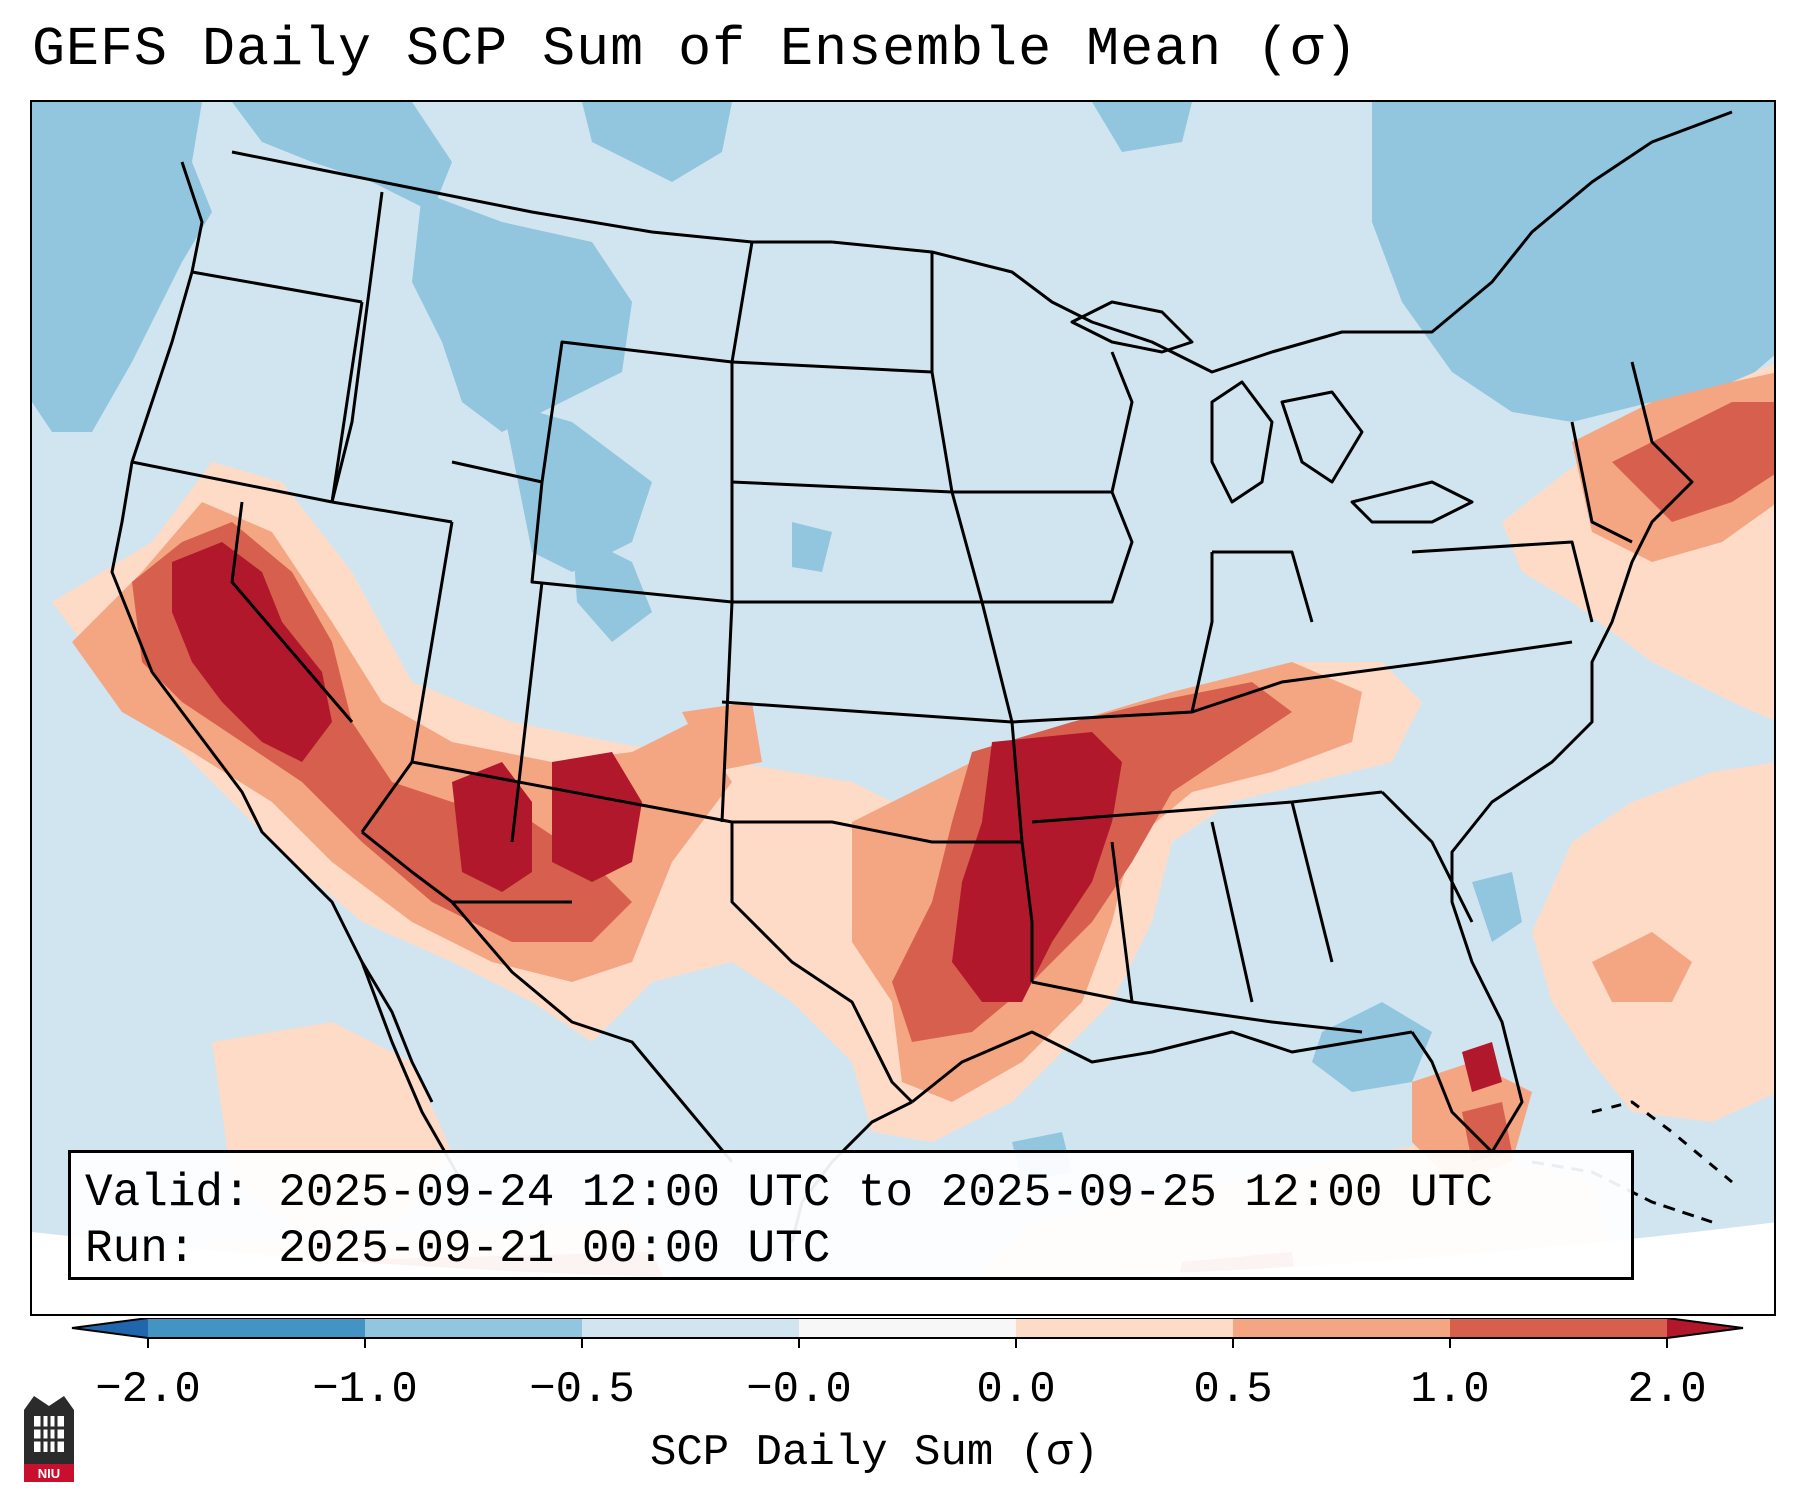  What do you see at coordinates (874, 1453) in the screenshot?
I see `colorbar-label: SCP Daily Sum (σ)` at bounding box center [874, 1453].